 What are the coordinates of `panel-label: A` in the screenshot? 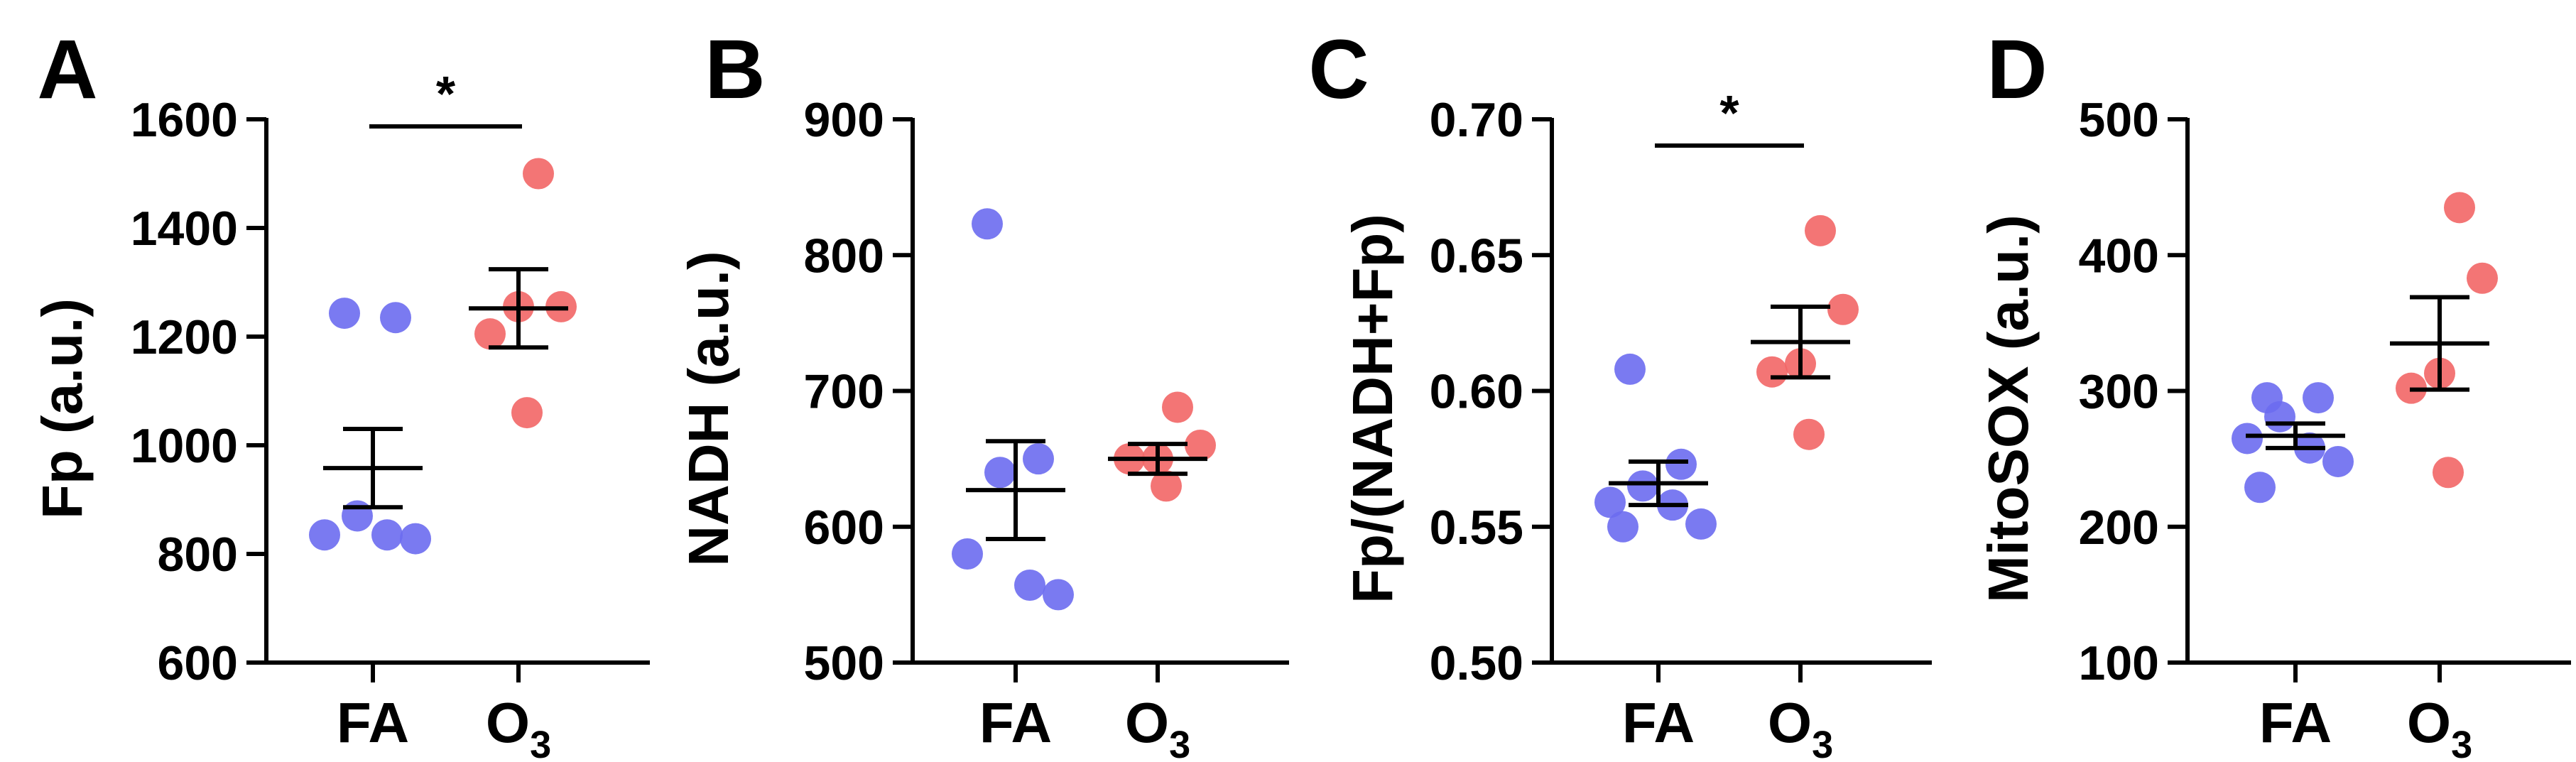 It's located at (67, 69).